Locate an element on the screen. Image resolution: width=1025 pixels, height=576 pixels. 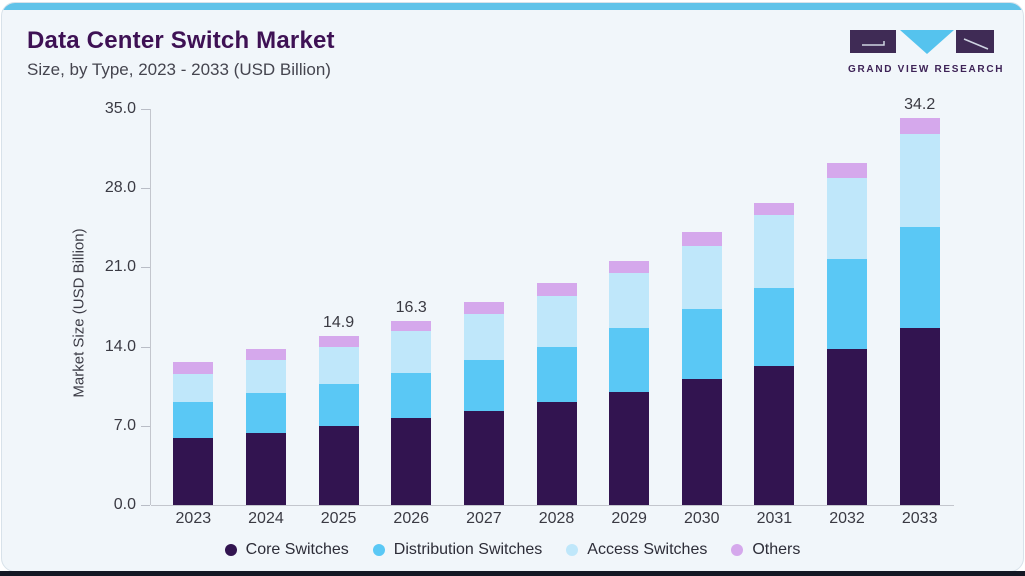
bar-segment-others-2027 is located at coordinates (483, 308).